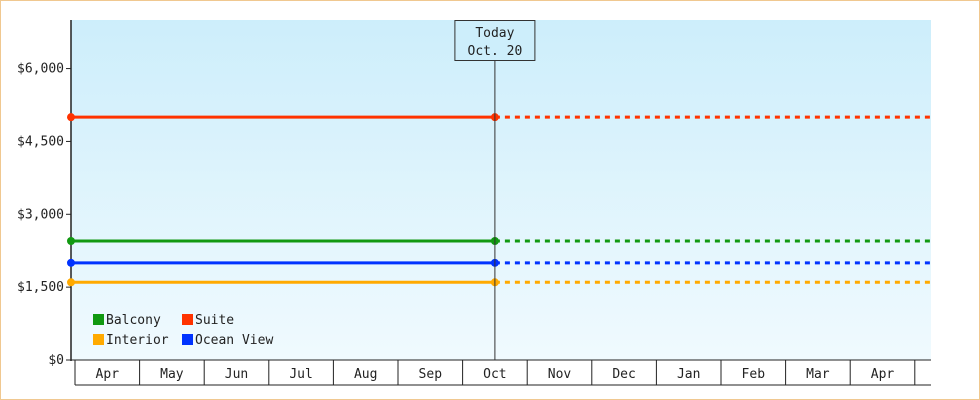 Image resolution: width=980 pixels, height=400 pixels. What do you see at coordinates (44, 194) in the screenshot?
I see `y-axis: $0 $1,500 $3,000 $4,500 $6,000` at bounding box center [44, 194].